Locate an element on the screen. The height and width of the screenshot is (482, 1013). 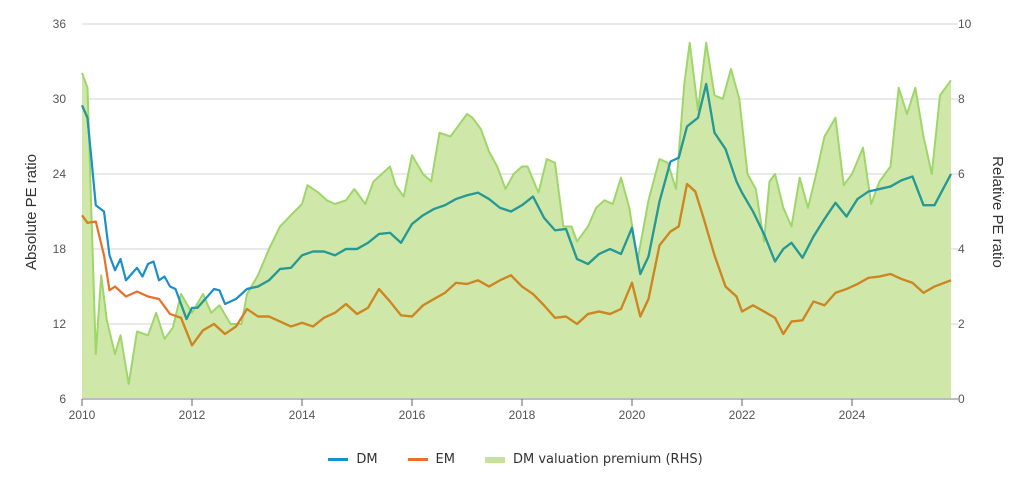
legend-swatch-em is located at coordinates (417, 459).